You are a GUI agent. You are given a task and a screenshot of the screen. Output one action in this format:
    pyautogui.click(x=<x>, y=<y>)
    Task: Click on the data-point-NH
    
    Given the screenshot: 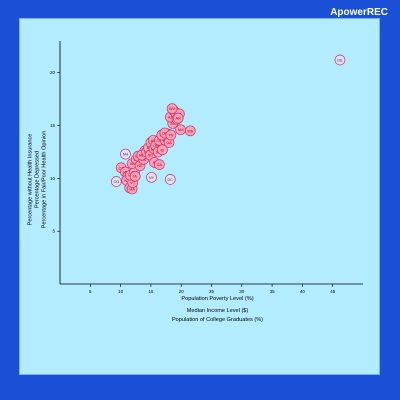 What is the action you would take?
    pyautogui.click(x=125, y=154)
    